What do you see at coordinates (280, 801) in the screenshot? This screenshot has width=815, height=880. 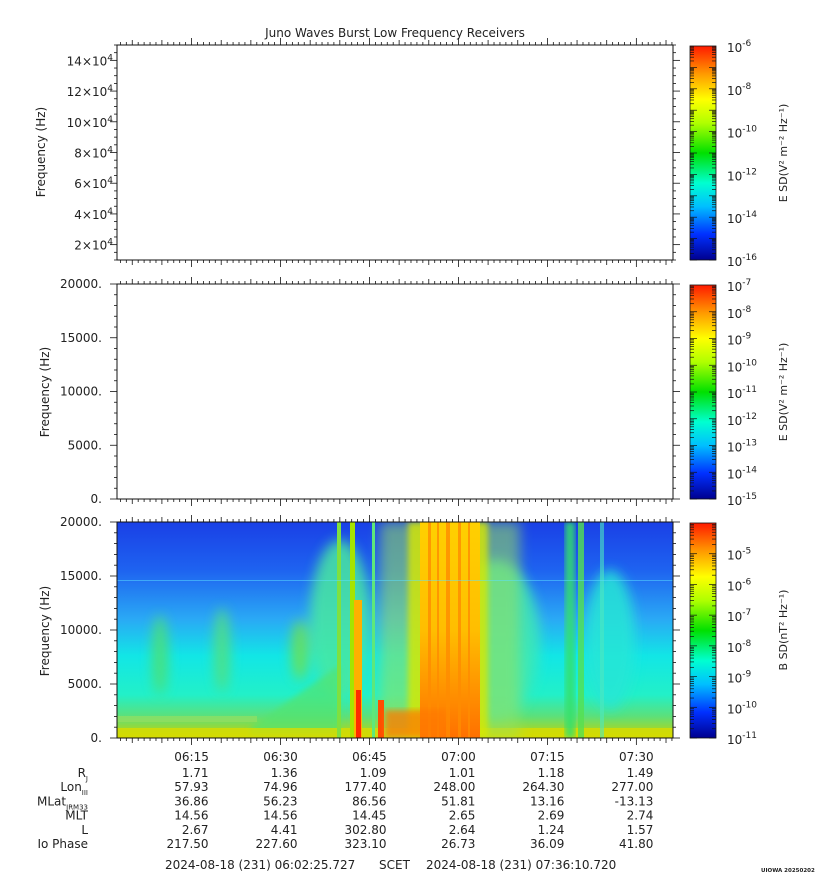 I see `ephemeris-value: 56.23` at bounding box center [280, 801].